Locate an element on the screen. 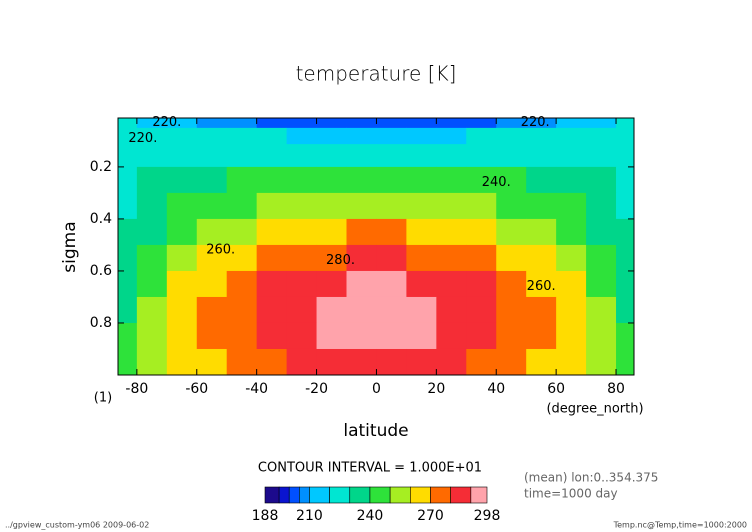 The height and width of the screenshot is (532, 752). y-tick-label: 0.2 is located at coordinates (101, 167).